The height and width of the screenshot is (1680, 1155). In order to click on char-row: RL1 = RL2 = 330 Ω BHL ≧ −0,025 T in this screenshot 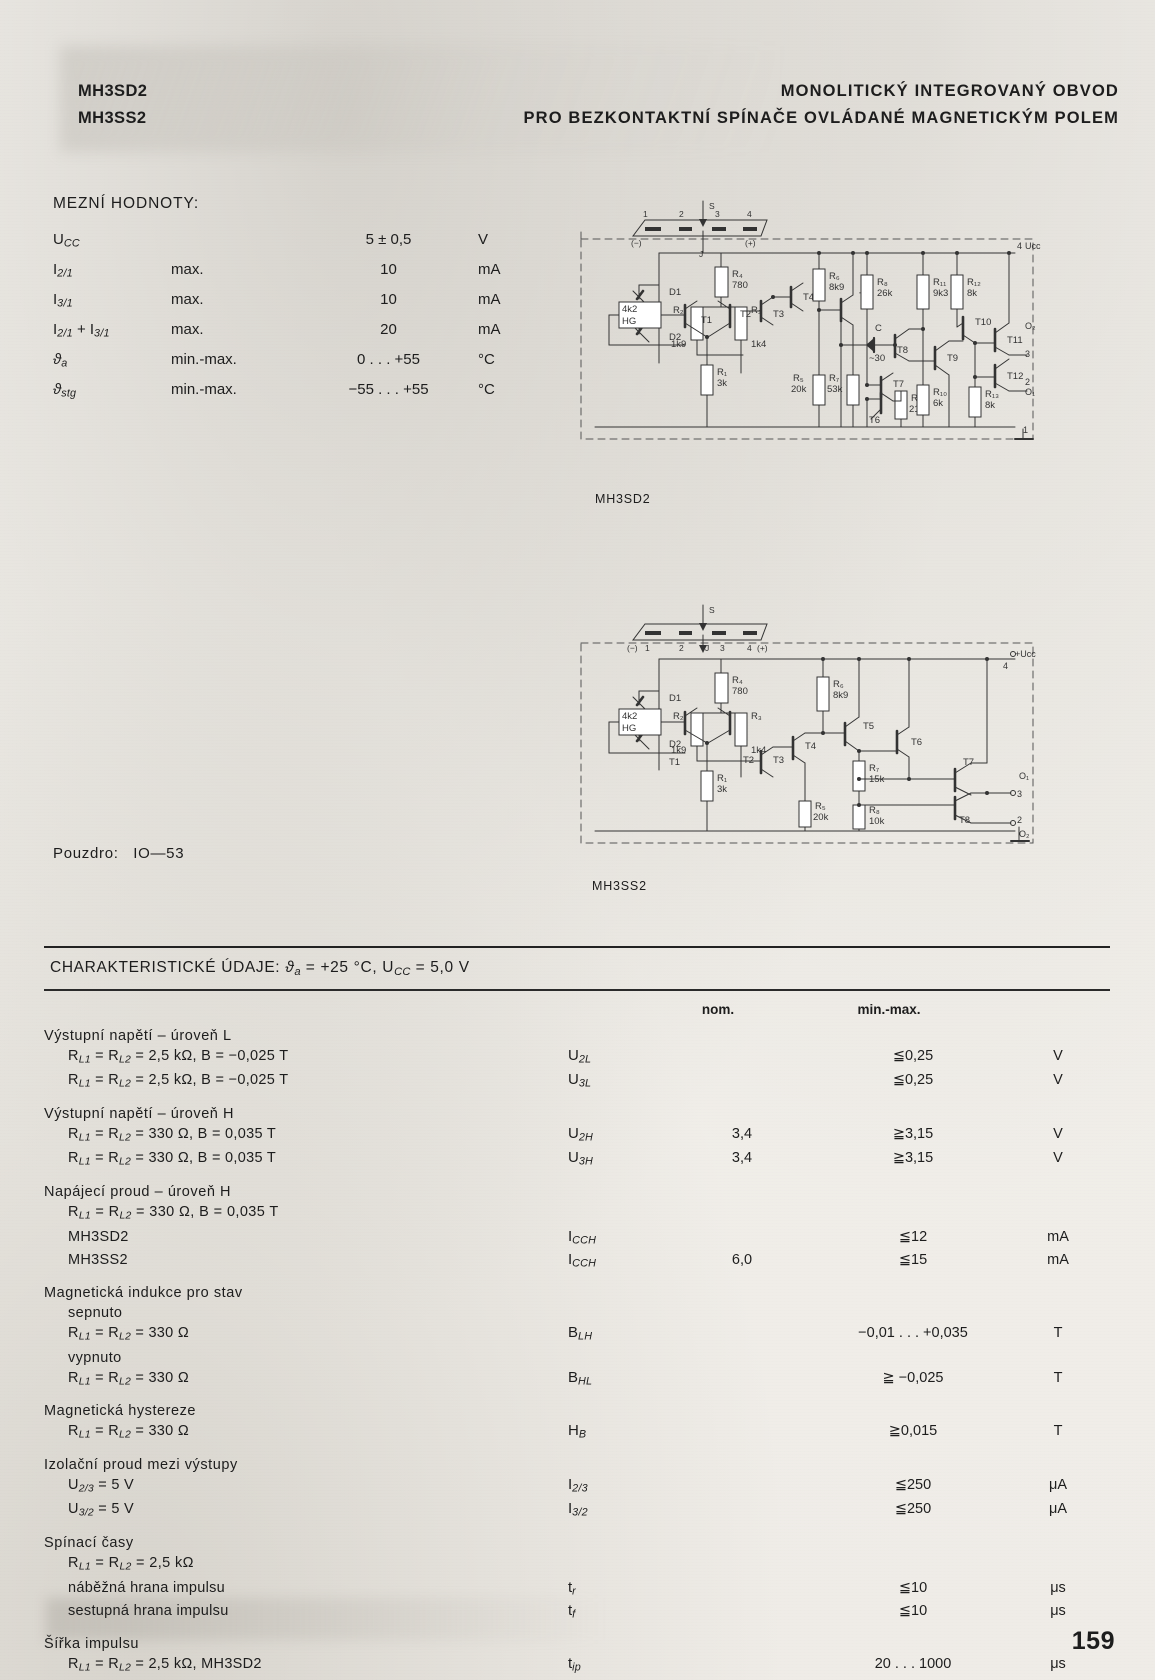, I will do `click(577, 1380)`.